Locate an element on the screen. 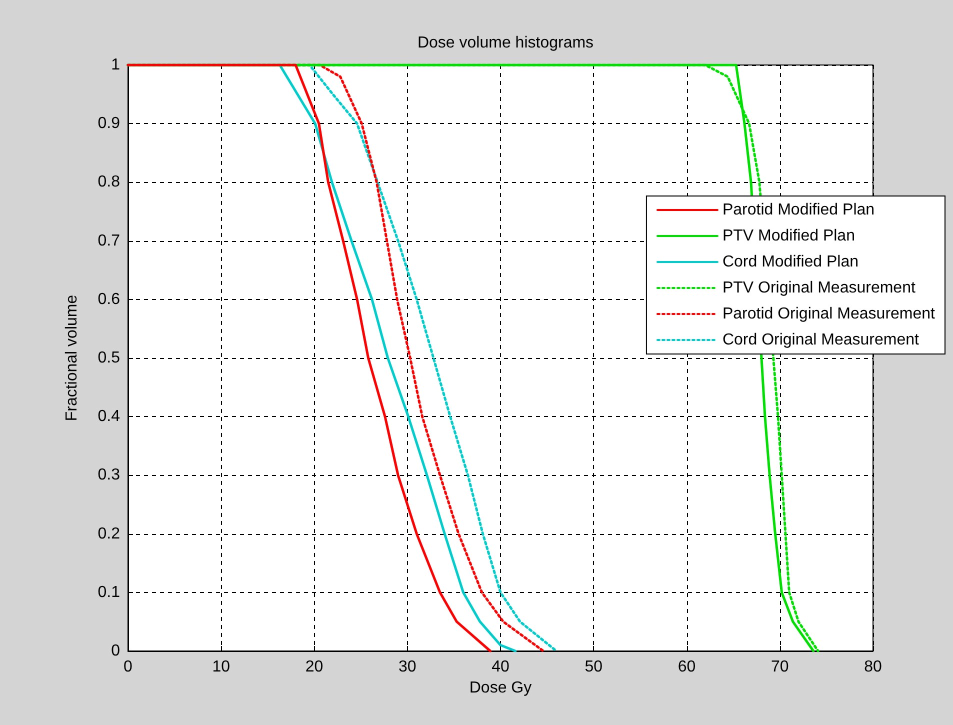 The image size is (953, 725). x-tick-label: 80 is located at coordinates (873, 667).